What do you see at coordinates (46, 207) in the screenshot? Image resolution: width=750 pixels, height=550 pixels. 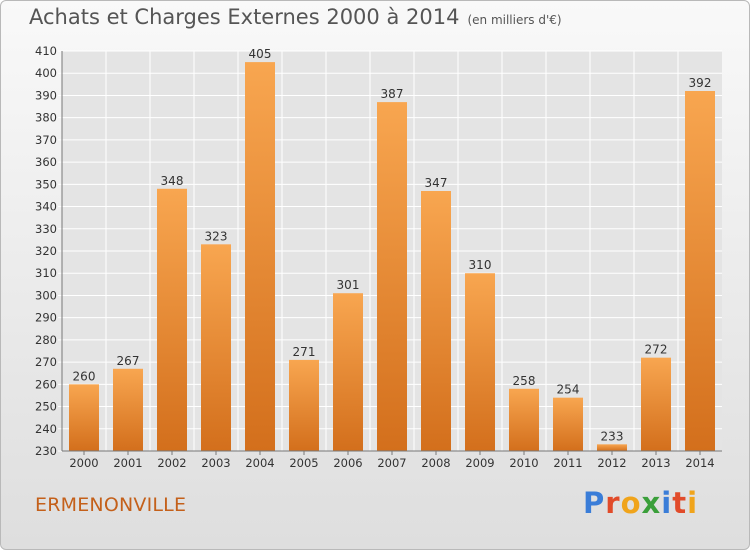 I see `y-tick-label: 340` at bounding box center [46, 207].